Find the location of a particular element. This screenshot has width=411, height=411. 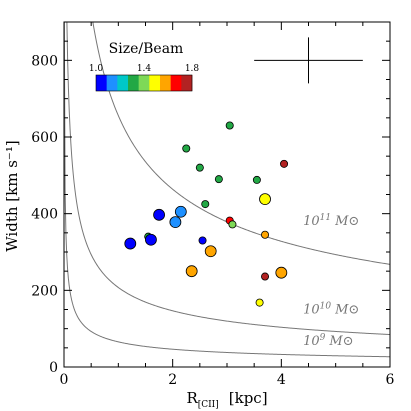

y-tick-label: 400 is located at coordinates (44, 215).